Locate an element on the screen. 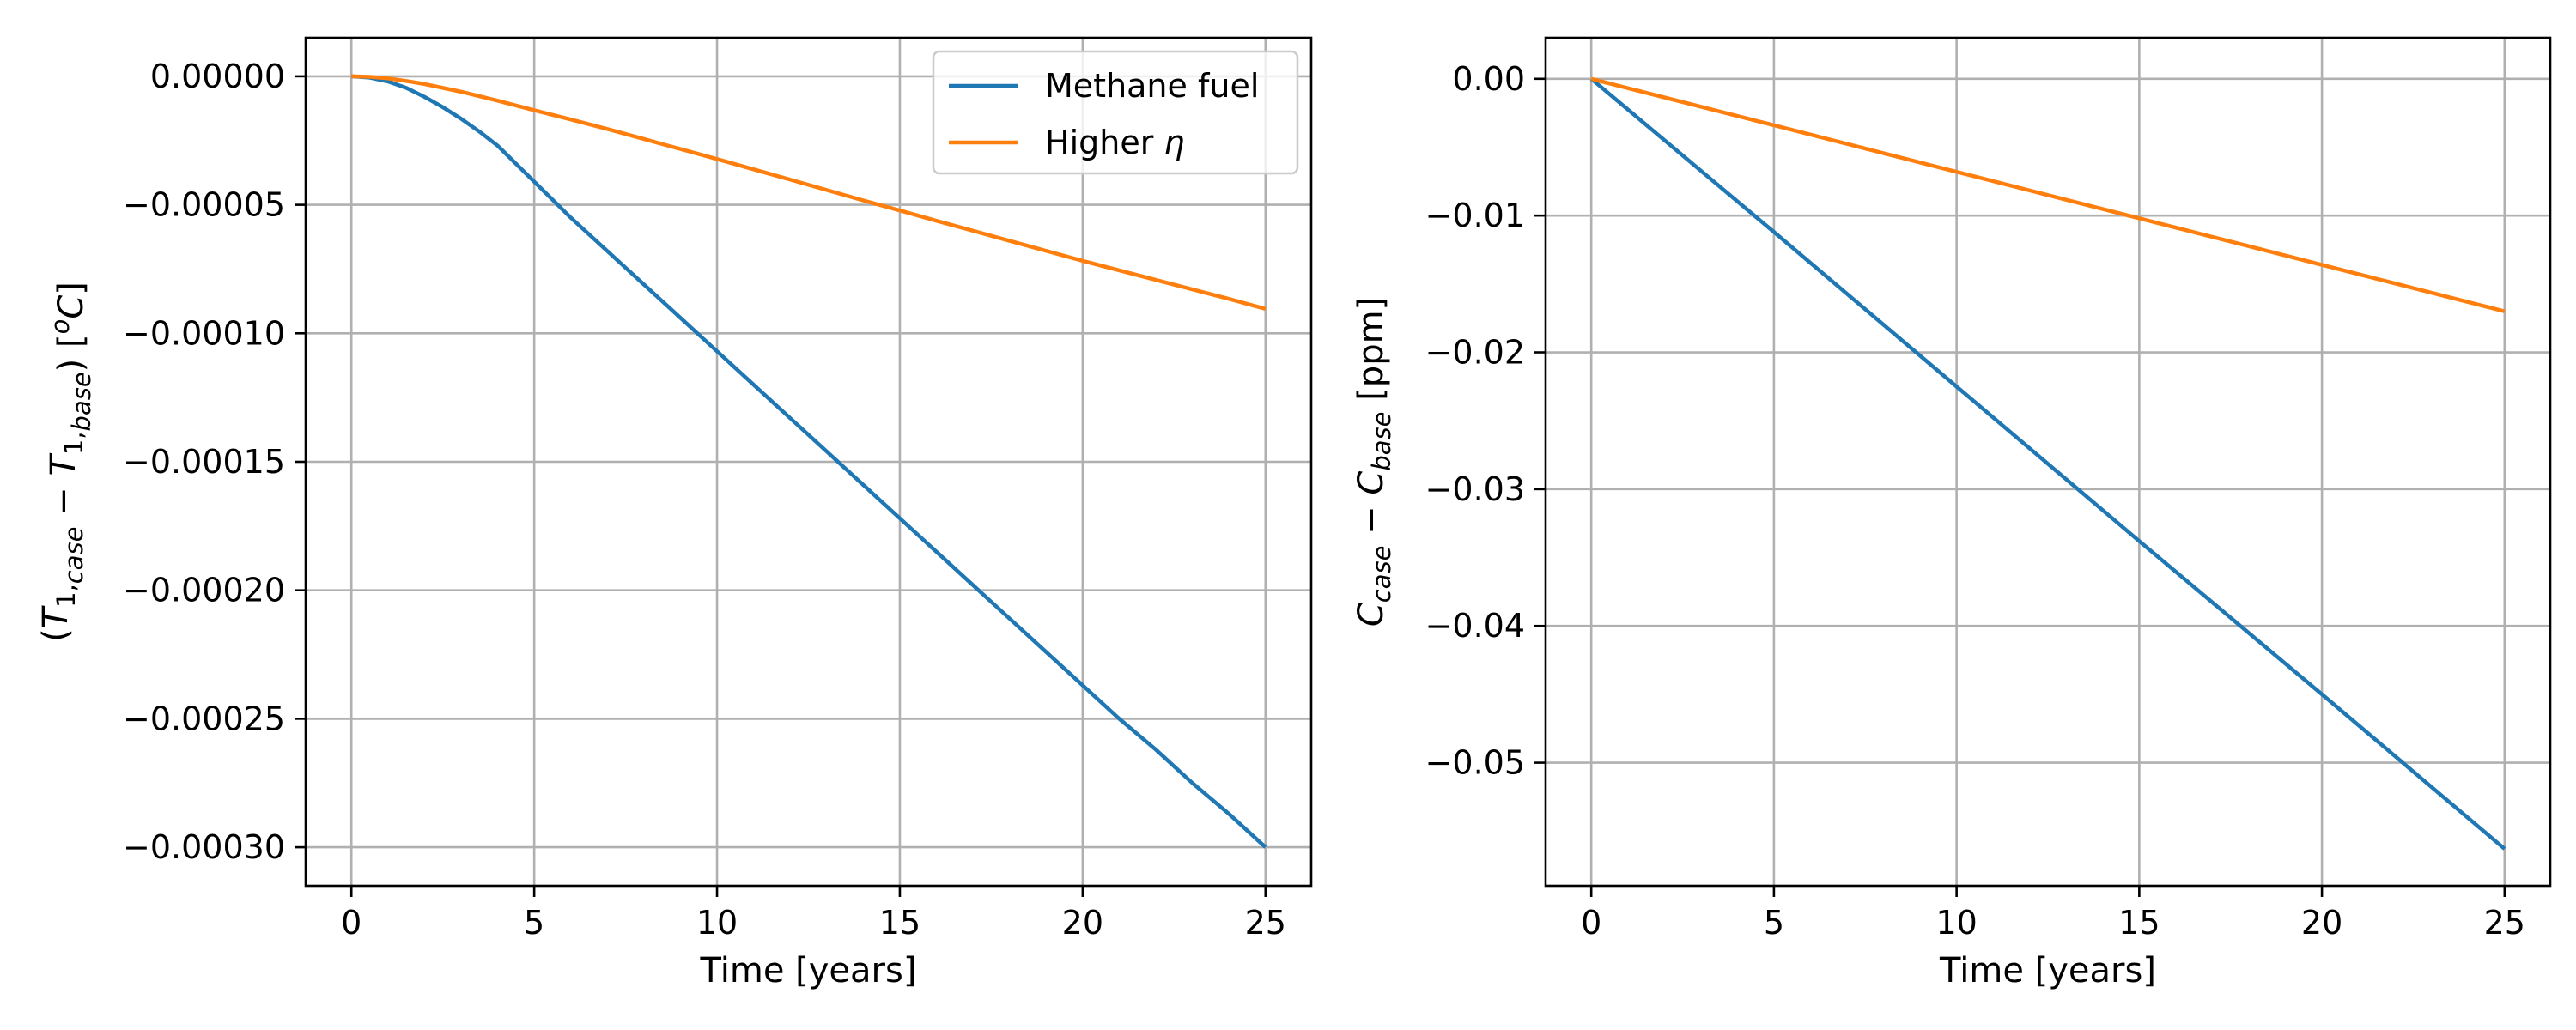 Image resolution: width=2576 pixels, height=1030 pixels. y-tick-label: −0.00015 is located at coordinates (204, 462).